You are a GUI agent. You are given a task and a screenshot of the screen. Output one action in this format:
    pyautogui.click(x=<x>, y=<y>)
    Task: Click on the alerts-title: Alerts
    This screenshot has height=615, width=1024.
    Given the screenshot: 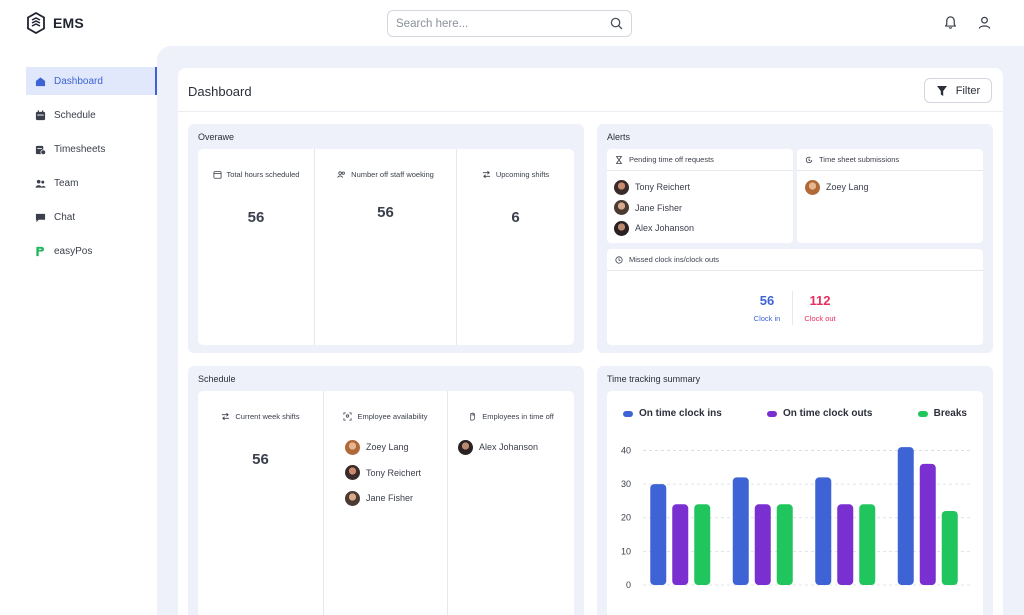 What is the action you would take?
    pyautogui.click(x=619, y=137)
    